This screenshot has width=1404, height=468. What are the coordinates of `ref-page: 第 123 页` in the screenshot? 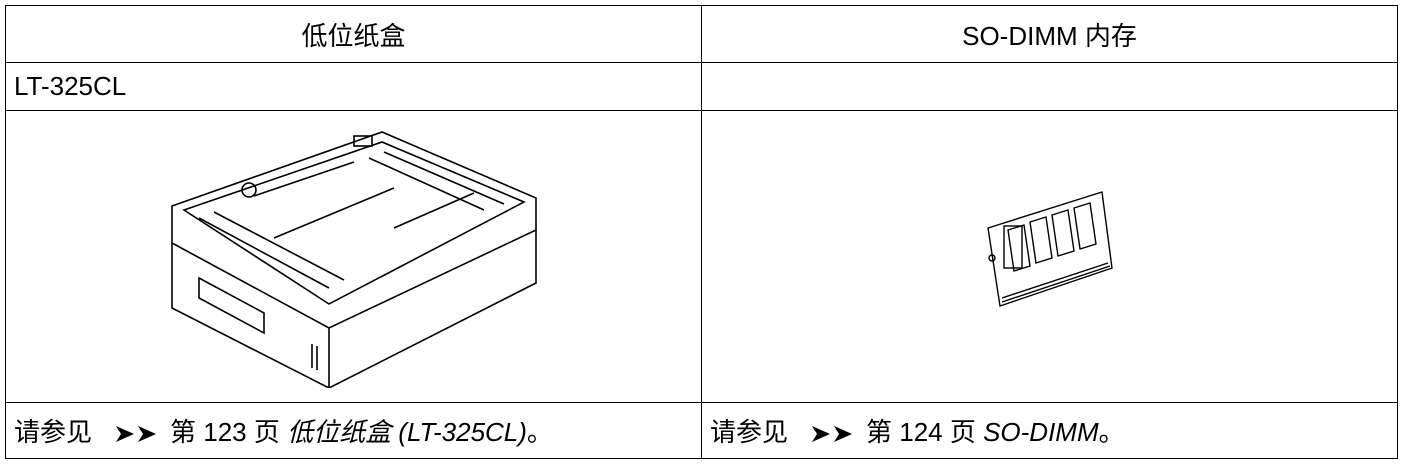 It's located at (225, 432).